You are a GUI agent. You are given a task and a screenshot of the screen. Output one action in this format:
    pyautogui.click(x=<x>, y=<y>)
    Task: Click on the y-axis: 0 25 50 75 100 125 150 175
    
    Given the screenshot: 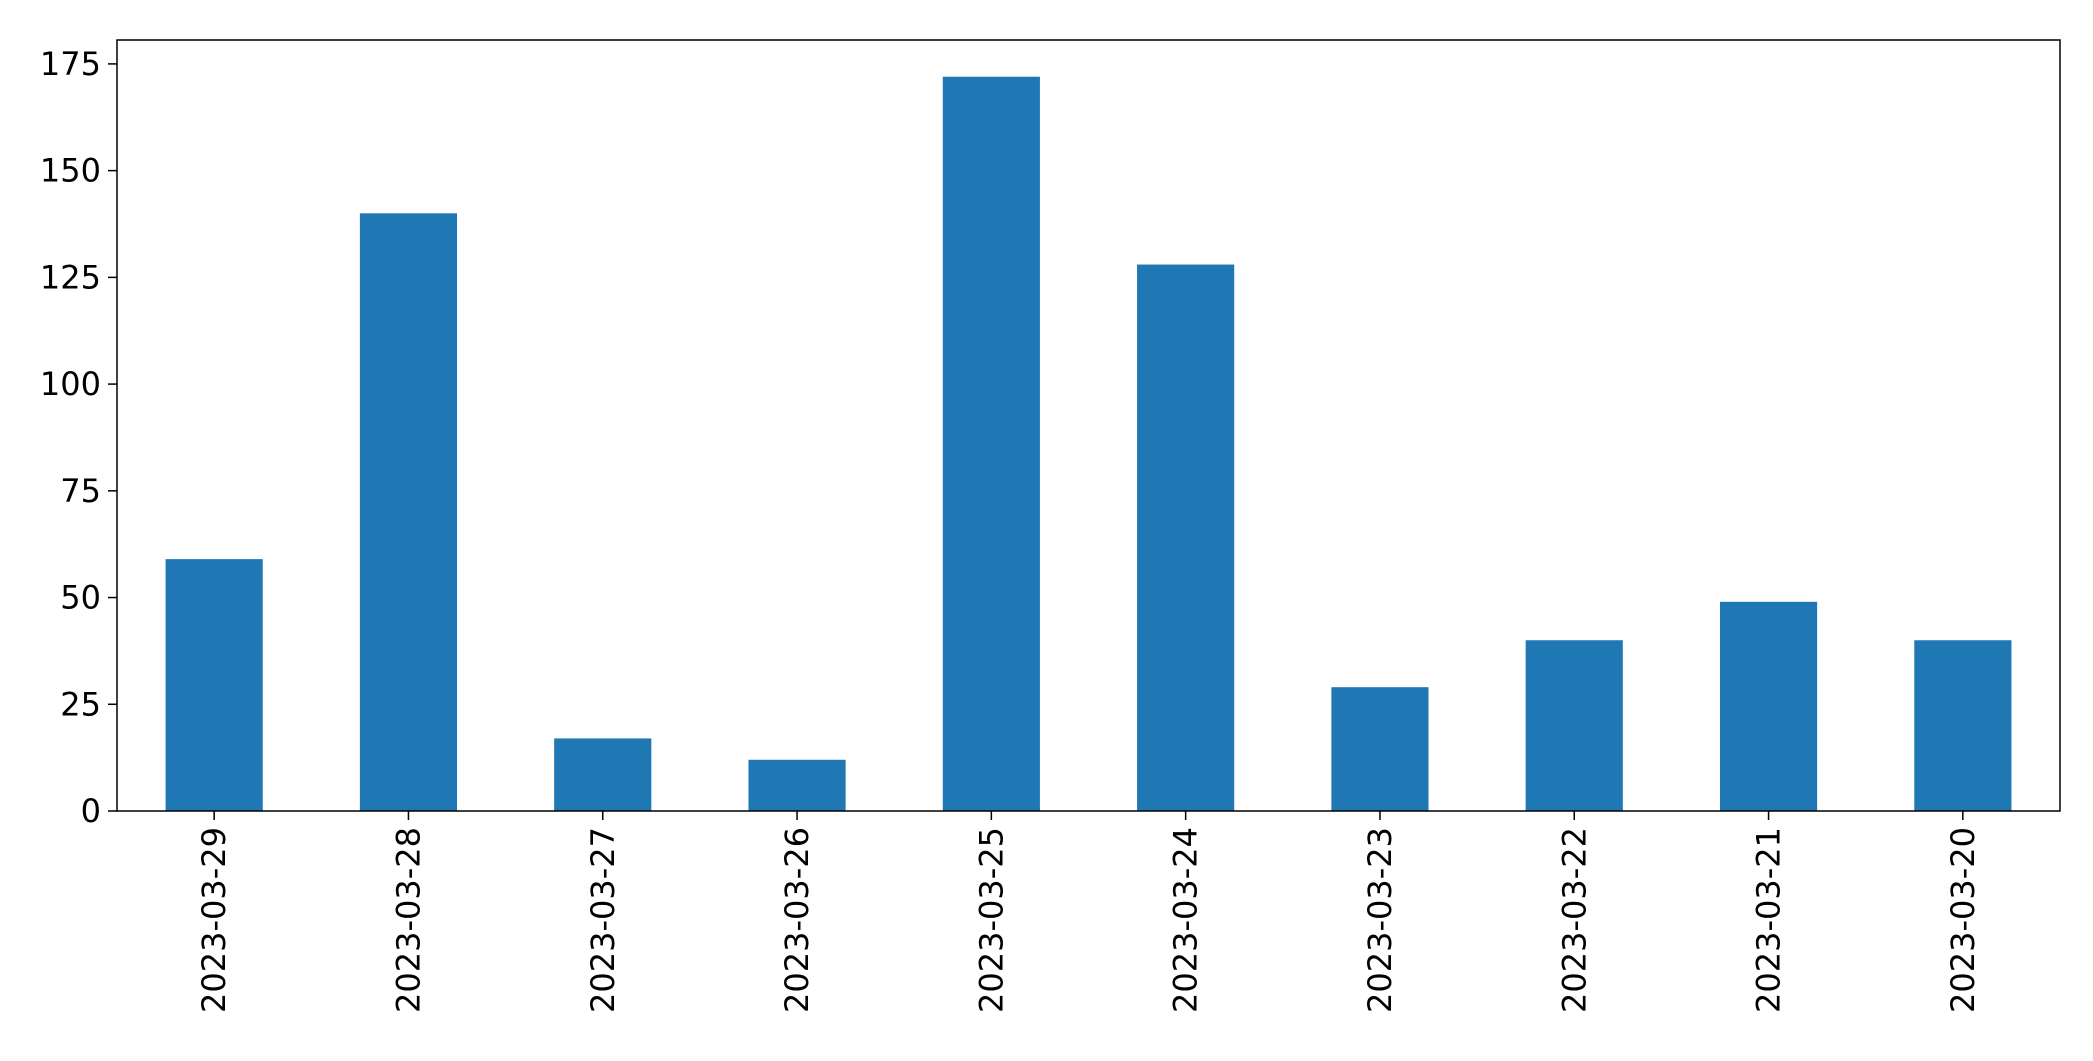 What is the action you would take?
    pyautogui.click(x=78, y=437)
    